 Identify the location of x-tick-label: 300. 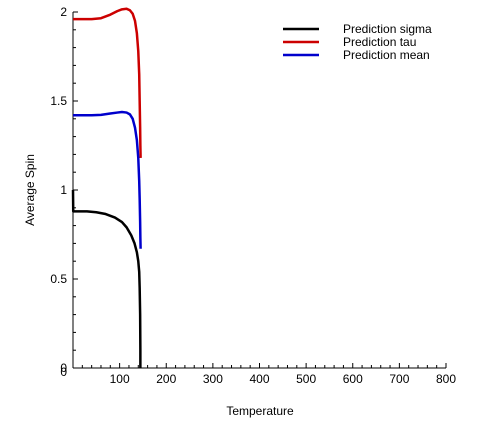
(213, 379).